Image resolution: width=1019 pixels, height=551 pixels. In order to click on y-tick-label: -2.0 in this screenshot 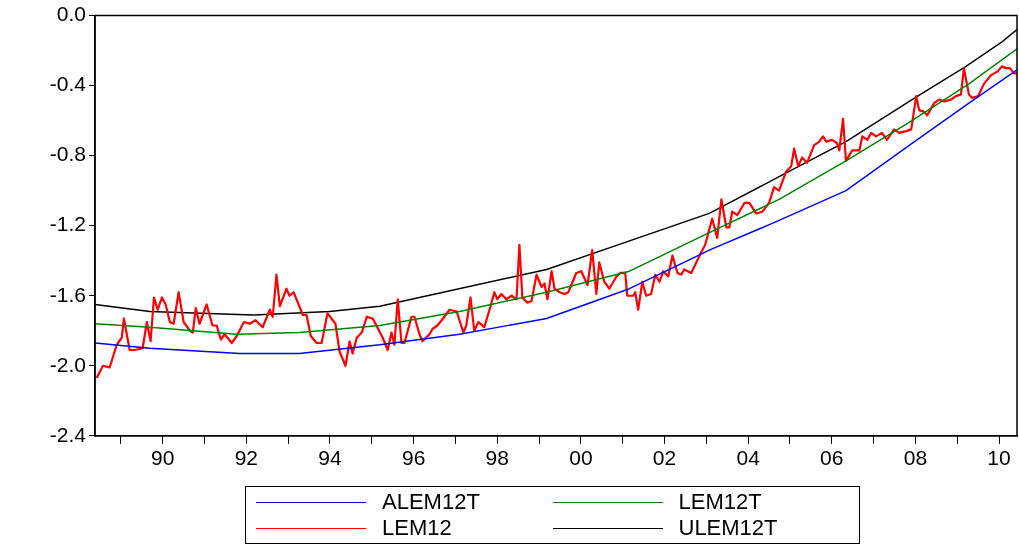, I will do `click(67, 364)`.